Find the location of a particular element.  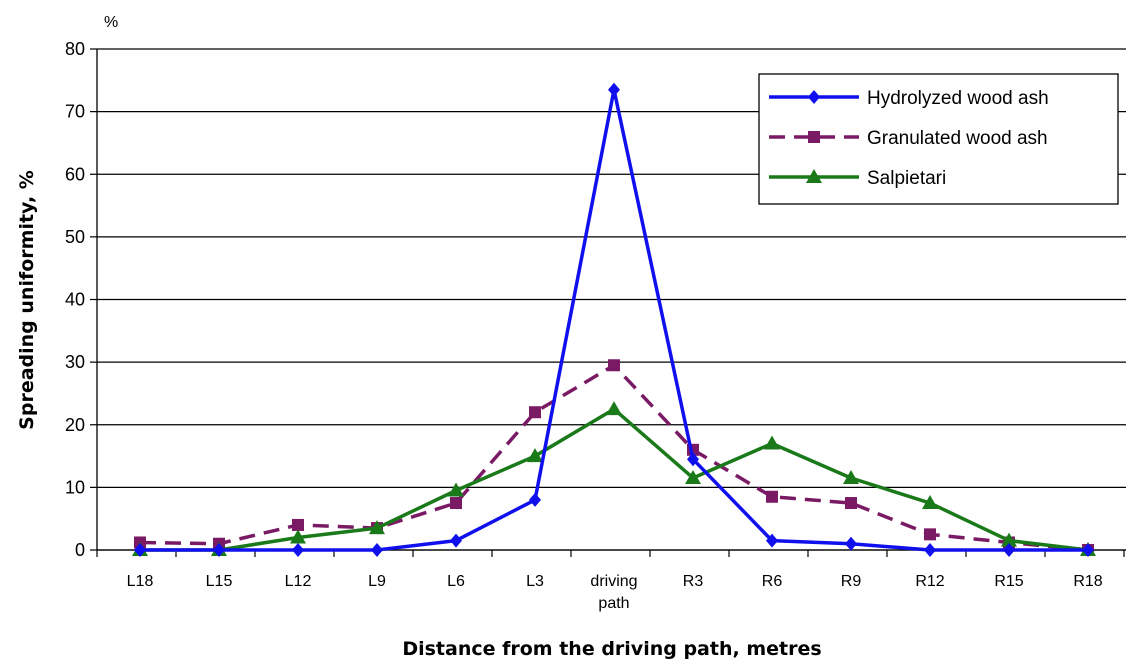

x-tick-label-R9: R9 is located at coordinates (851, 581).